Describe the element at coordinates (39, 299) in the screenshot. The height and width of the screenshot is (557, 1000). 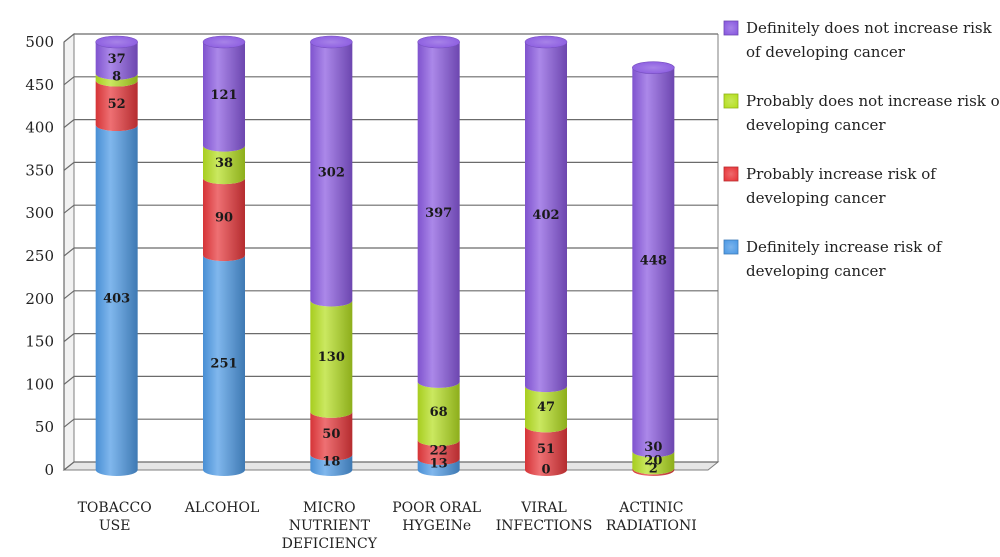
I see `y-tick-label: 200` at that location.